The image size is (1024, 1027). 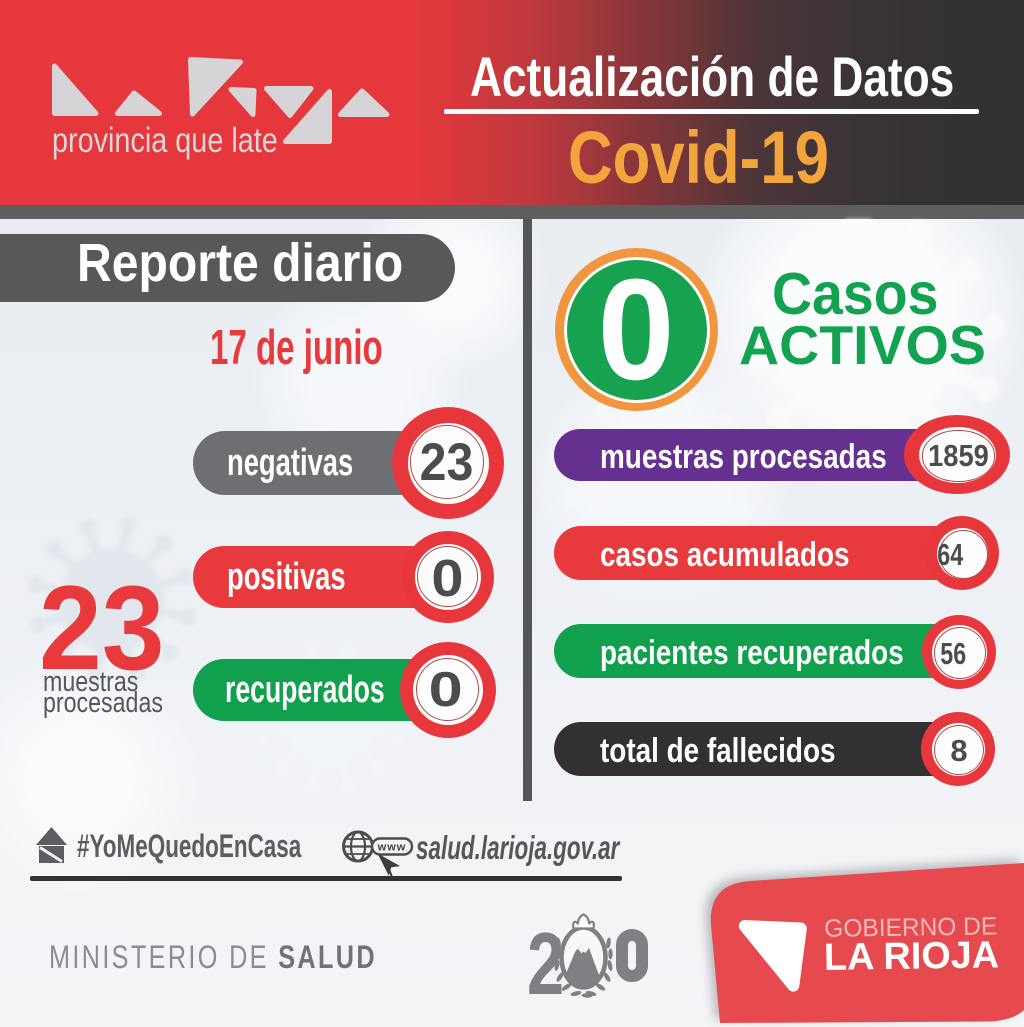 I want to click on svg-text: www, so click(x=392, y=848).